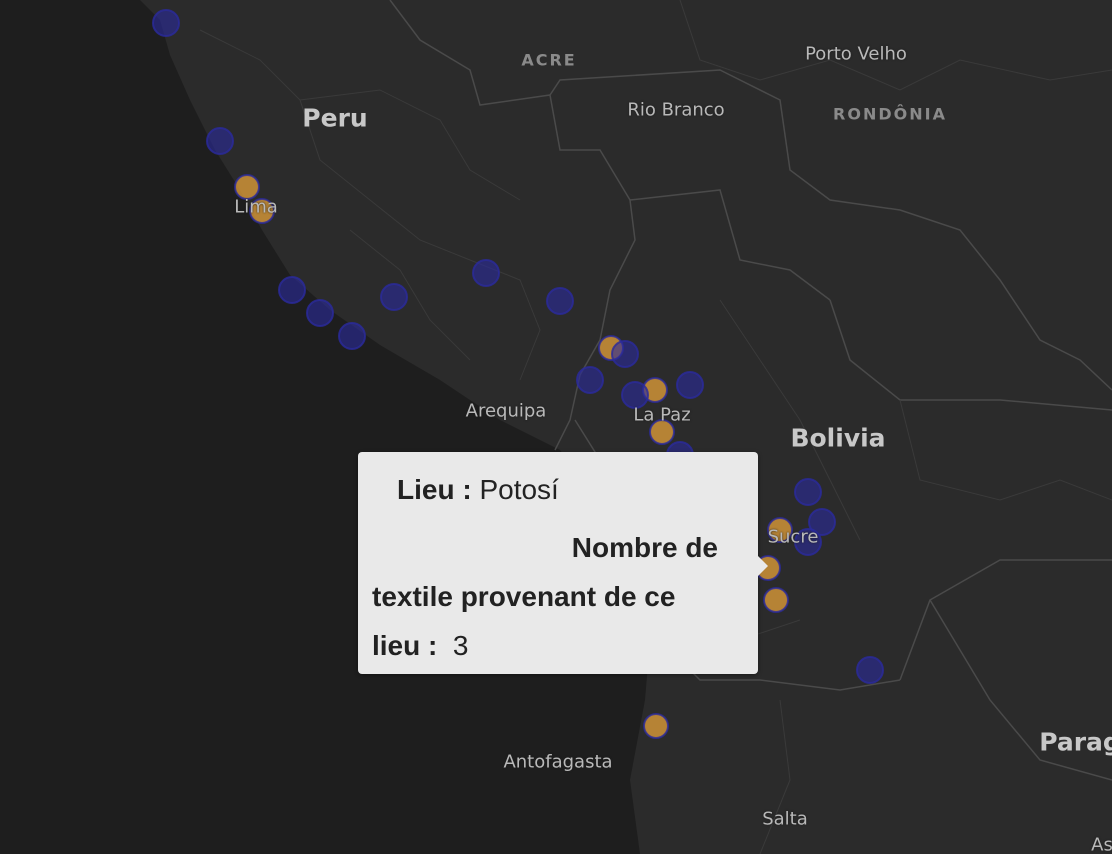  Describe the element at coordinates (524, 596) in the screenshot. I see `tooltip-count-label-text2: textile provenant de ce` at that location.